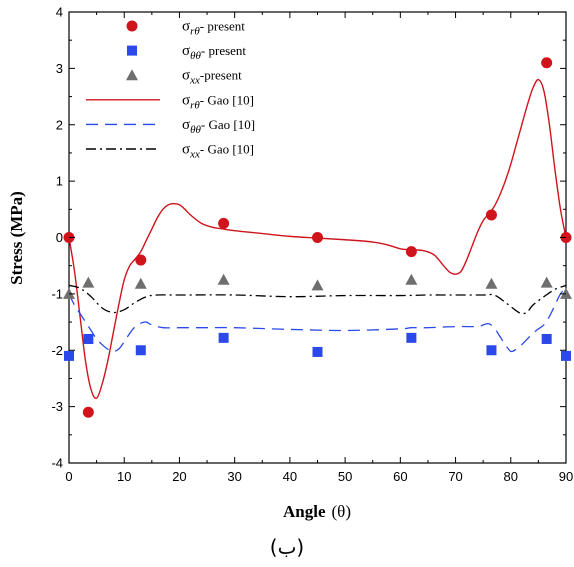 The height and width of the screenshot is (567, 574). What do you see at coordinates (287, 547) in the screenshot?
I see `figure-caption: (ب)` at bounding box center [287, 547].